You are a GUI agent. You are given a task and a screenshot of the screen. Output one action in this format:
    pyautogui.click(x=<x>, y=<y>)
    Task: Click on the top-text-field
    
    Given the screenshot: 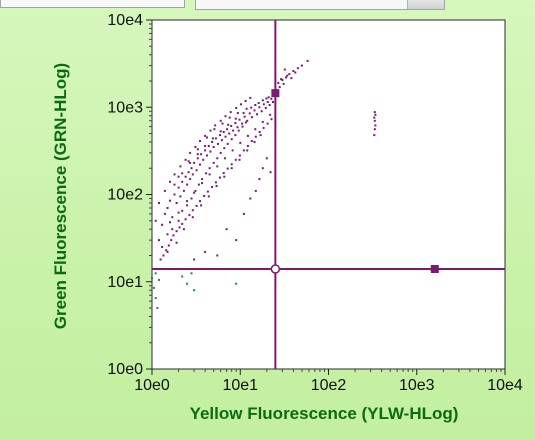 What is the action you would take?
    pyautogui.click(x=92, y=4)
    